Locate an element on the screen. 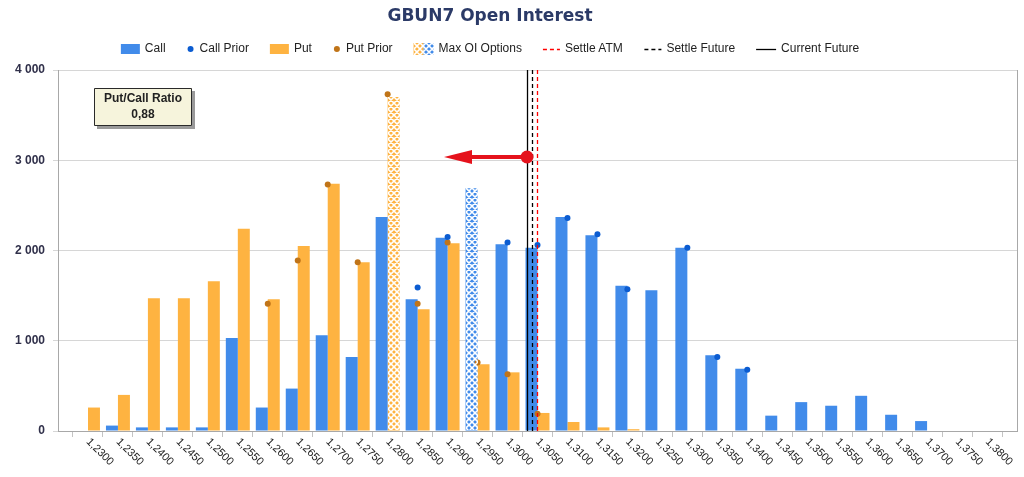  legend-label: Settle Future is located at coordinates (701, 48).